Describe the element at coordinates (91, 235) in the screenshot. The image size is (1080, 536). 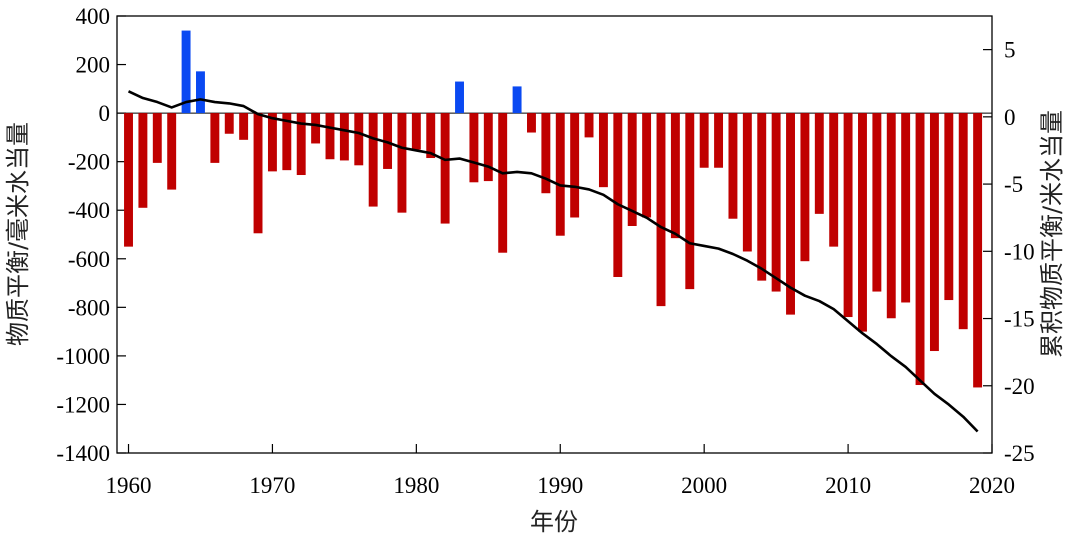
I see `left-axis: 400 200 0 -200 -400 -600 -800 -1000 -1200 -1400` at that location.